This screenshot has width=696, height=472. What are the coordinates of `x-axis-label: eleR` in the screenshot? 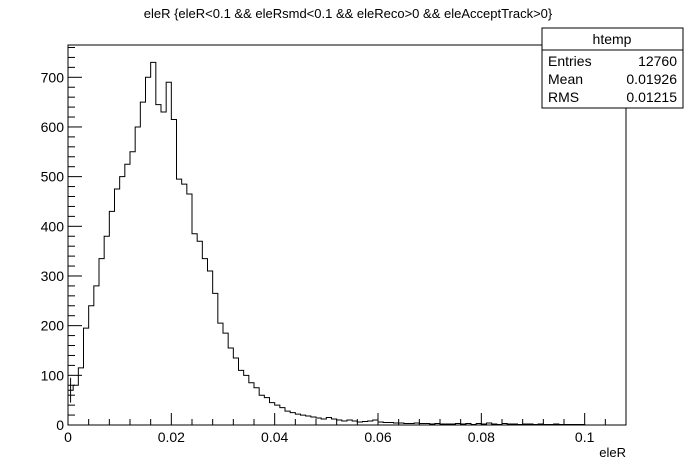 It's located at (612, 452).